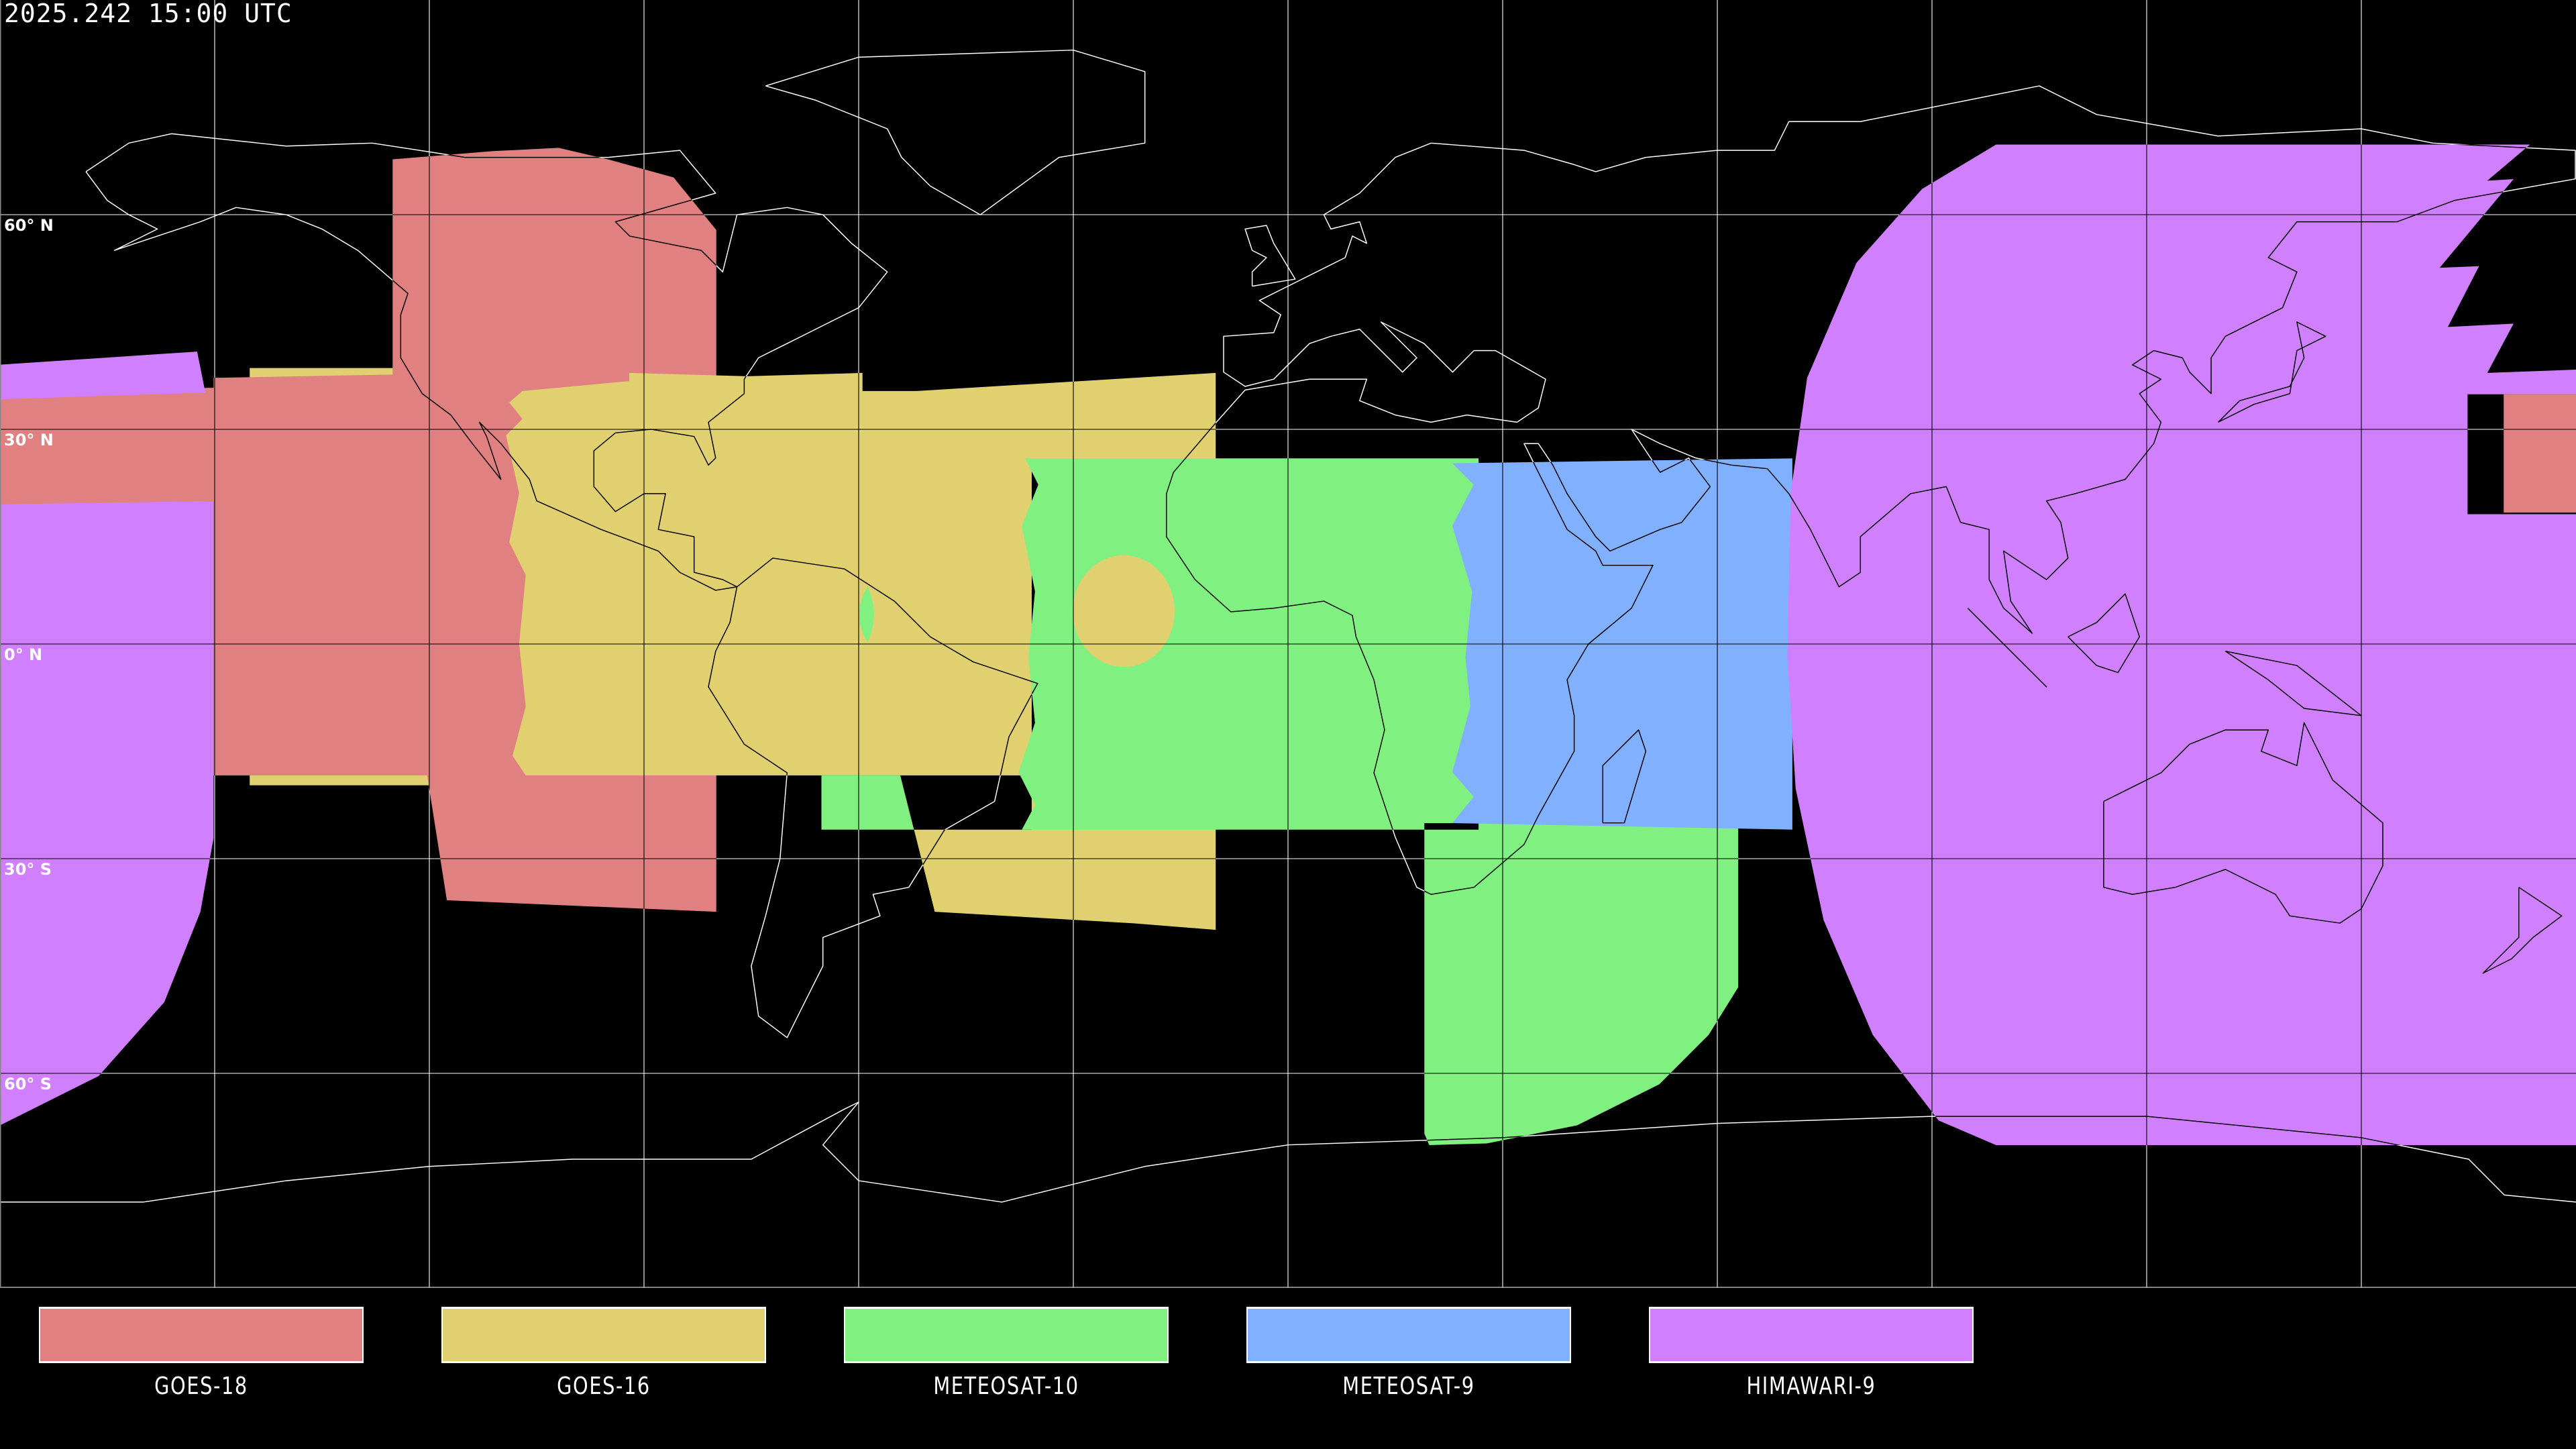 The height and width of the screenshot is (1449, 2576). Describe the element at coordinates (2272, 372) in the screenshot. I see `coastline-japan` at that location.